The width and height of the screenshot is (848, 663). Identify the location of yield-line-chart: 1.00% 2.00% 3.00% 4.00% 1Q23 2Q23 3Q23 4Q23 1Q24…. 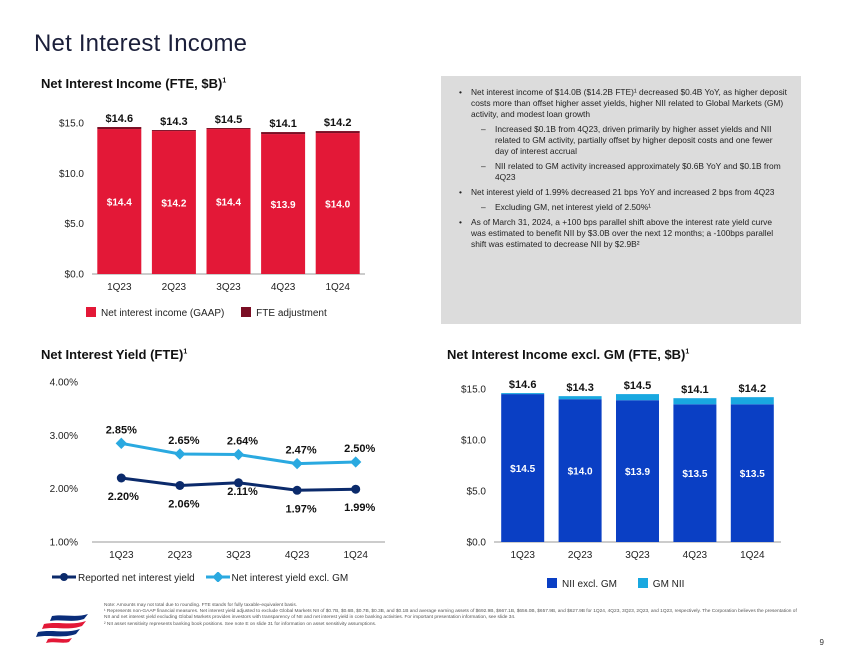
(217, 469).